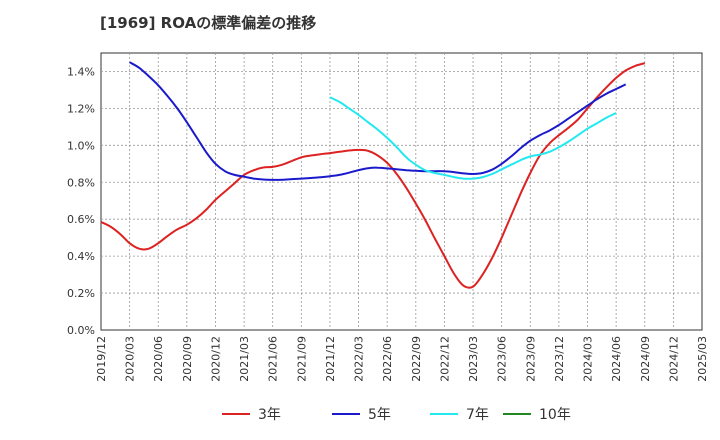  I want to click on x-tick-label: 2020/12, so click(215, 359).